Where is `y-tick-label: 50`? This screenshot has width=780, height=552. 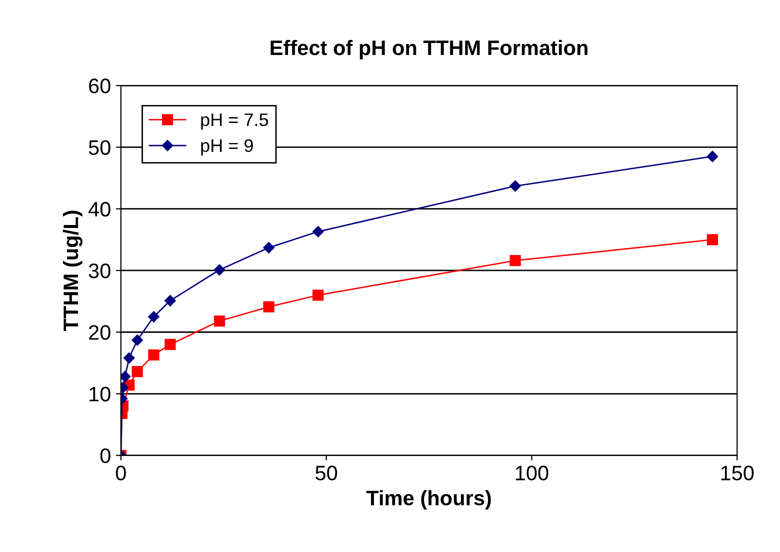 y-tick-label: 50 is located at coordinates (99, 147).